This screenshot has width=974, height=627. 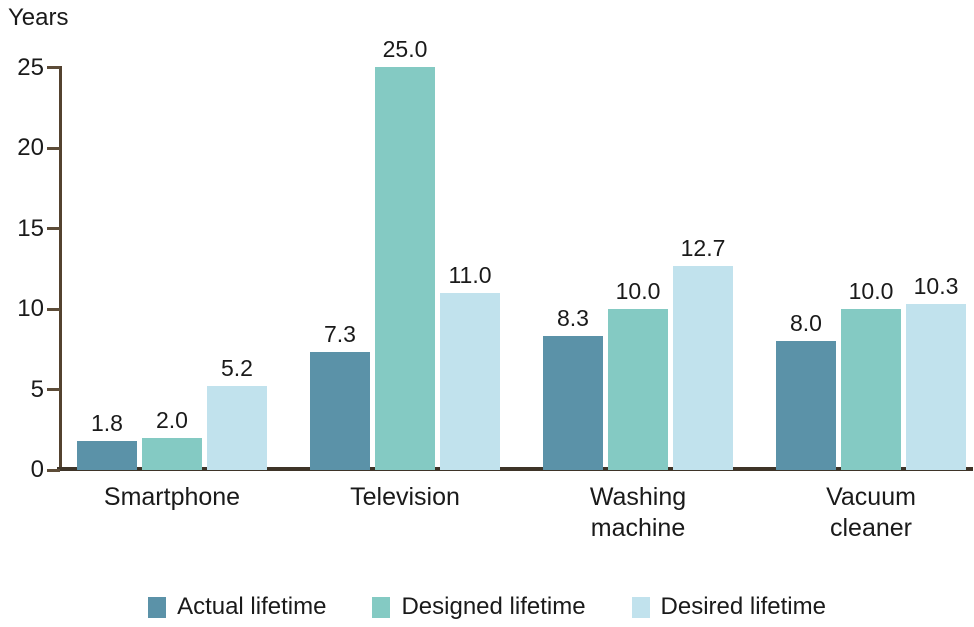 I want to click on bar-value-label: 1.8, so click(x=107, y=423).